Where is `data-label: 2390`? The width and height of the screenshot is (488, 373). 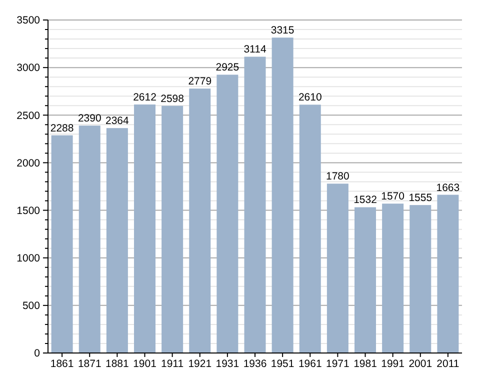
data-label: 2390 is located at coordinates (90, 118).